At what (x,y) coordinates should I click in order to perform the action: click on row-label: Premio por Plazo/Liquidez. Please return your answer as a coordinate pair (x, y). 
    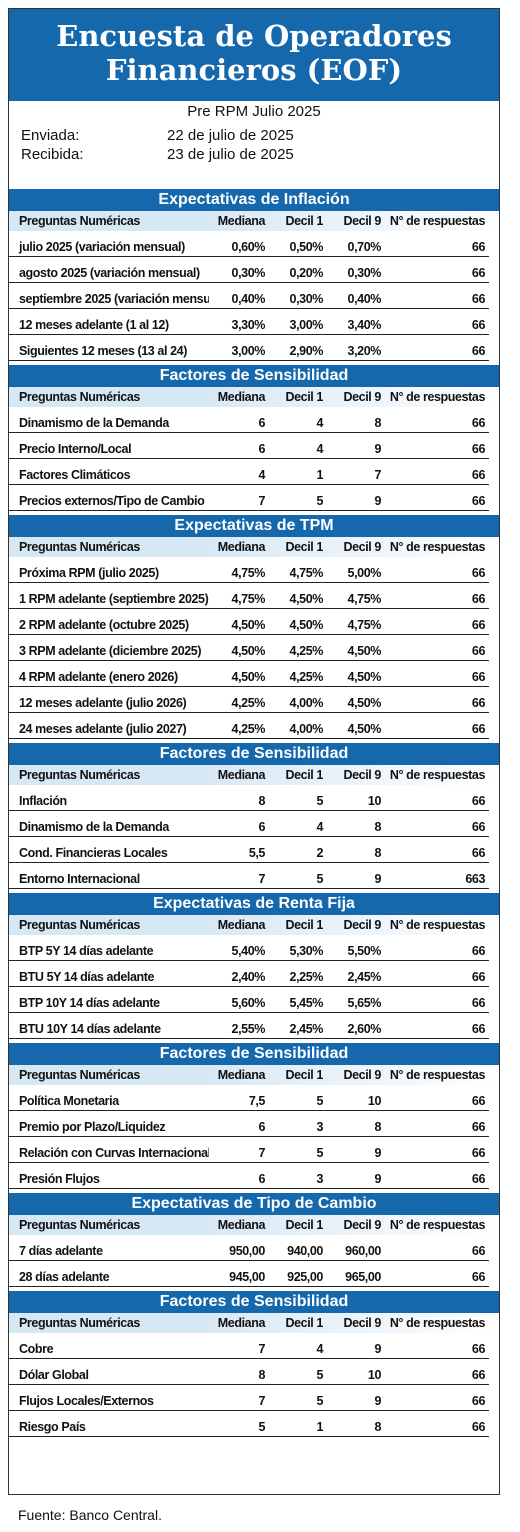
    Looking at the image, I should click on (109, 1128).